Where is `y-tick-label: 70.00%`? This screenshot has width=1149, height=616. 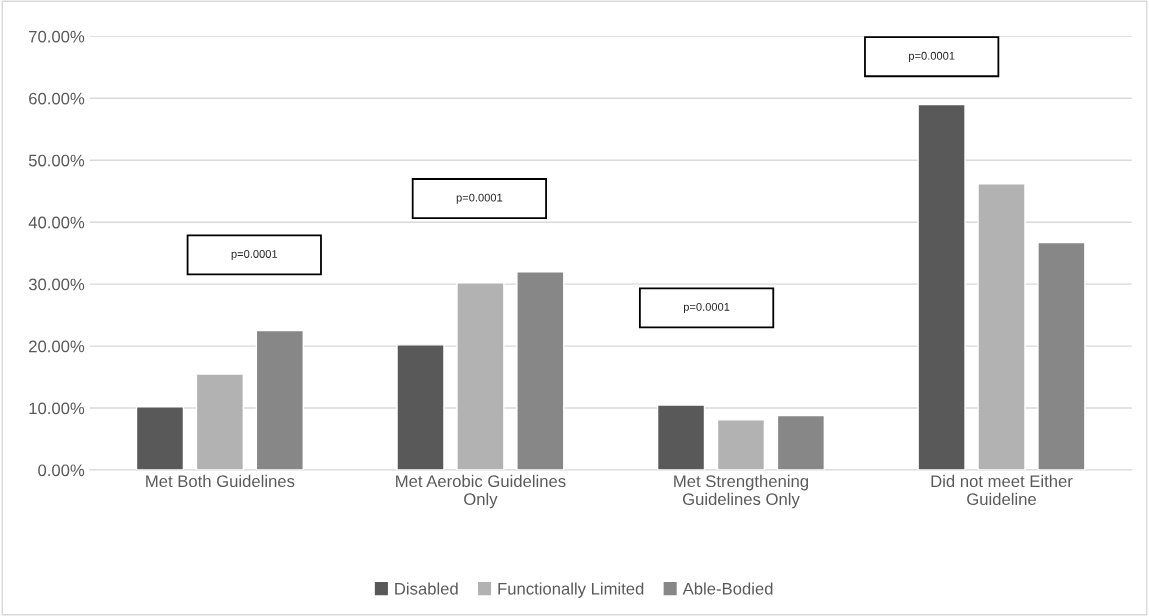 y-tick-label: 70.00% is located at coordinates (57, 36).